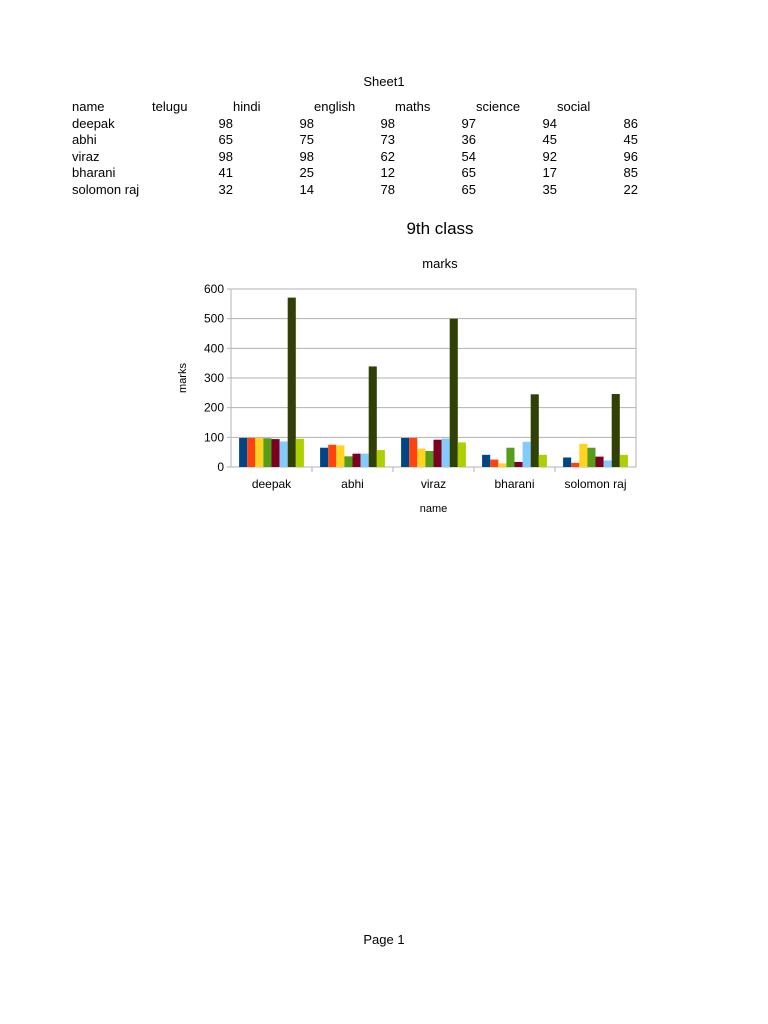 This screenshot has height=1024, width=768. Describe the element at coordinates (549, 189) in the screenshot. I see `row-value-cell: 35` at that location.